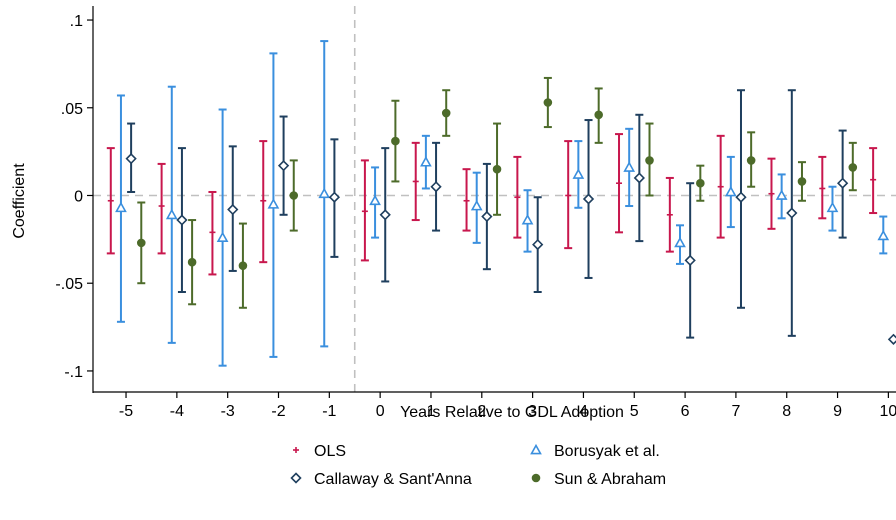 Image resolution: width=896 pixels, height=520 pixels. I want to click on x-tick-label: 9, so click(837, 411).